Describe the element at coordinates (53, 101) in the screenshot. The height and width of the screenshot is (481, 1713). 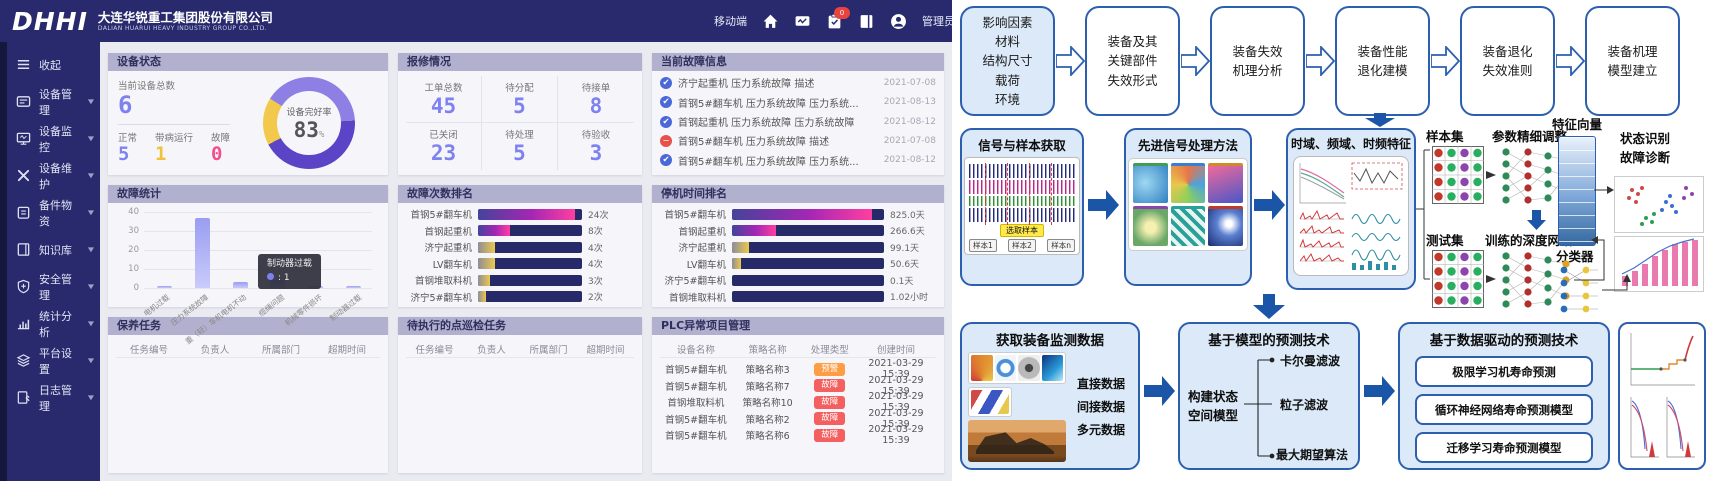
I see `sidebar-item-device-management: 设备管理 ▼` at that location.